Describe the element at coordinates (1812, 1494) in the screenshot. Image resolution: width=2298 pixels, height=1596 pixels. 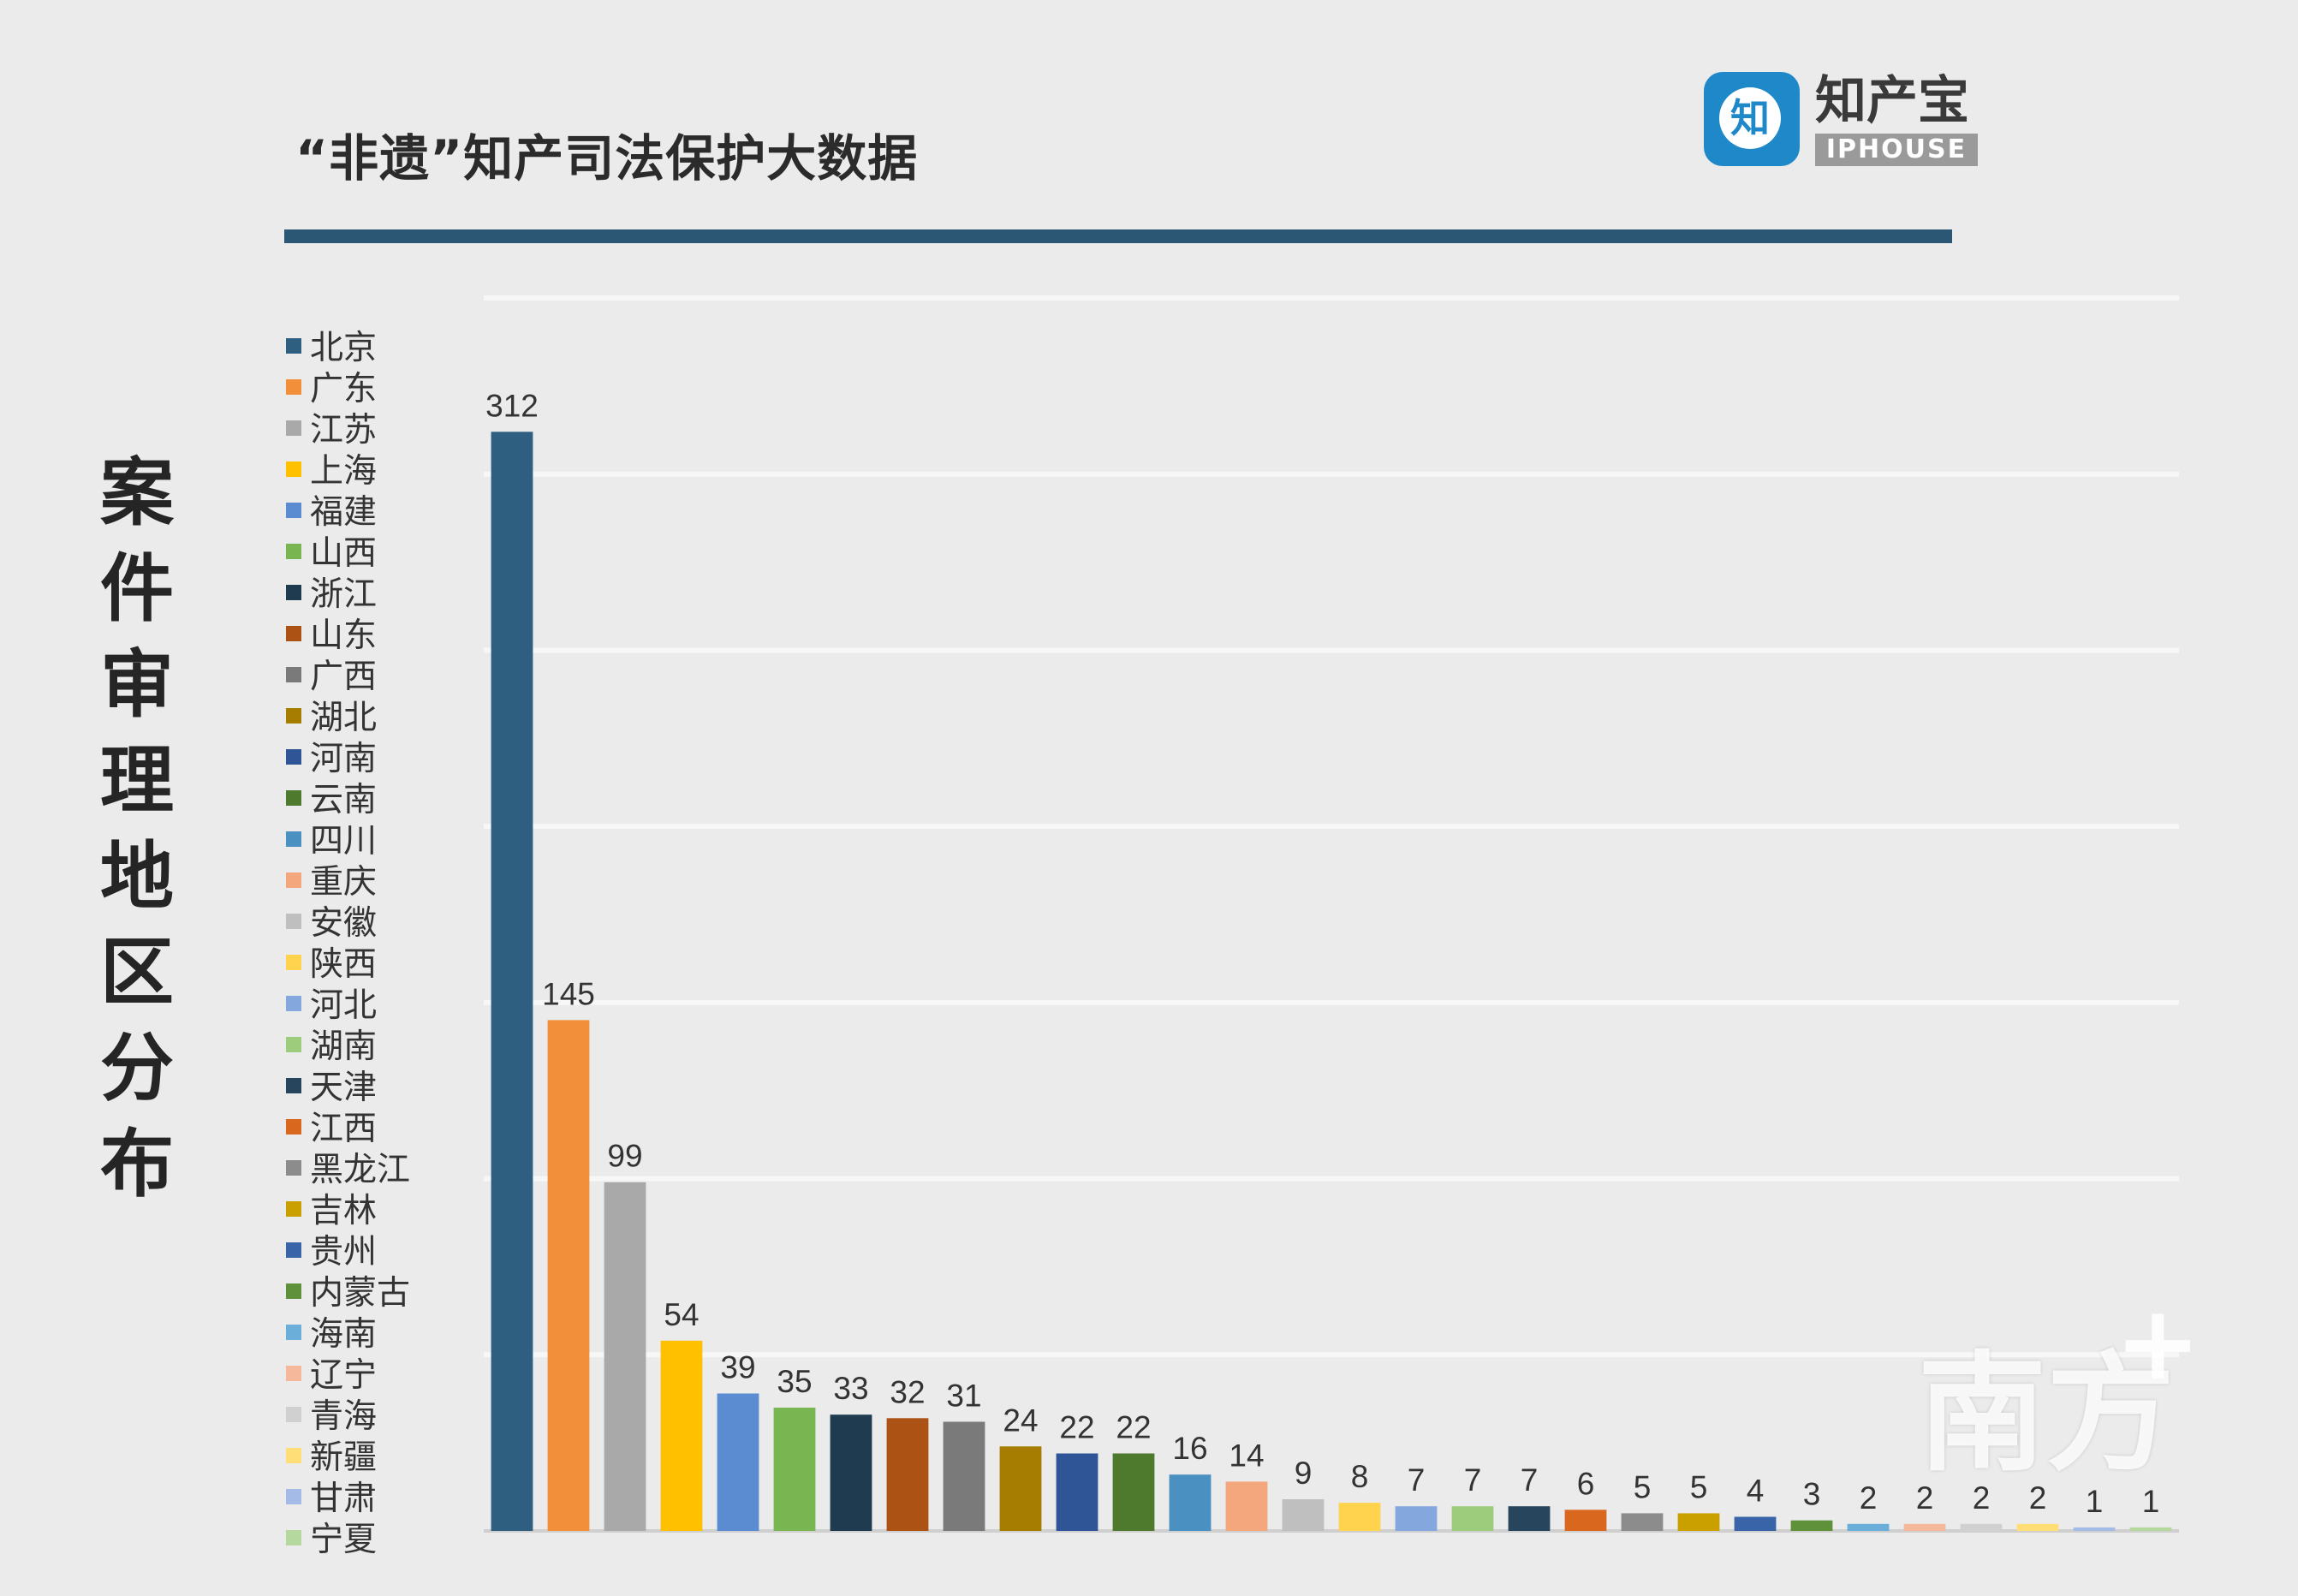
I see `bar-value-label: 3` at that location.